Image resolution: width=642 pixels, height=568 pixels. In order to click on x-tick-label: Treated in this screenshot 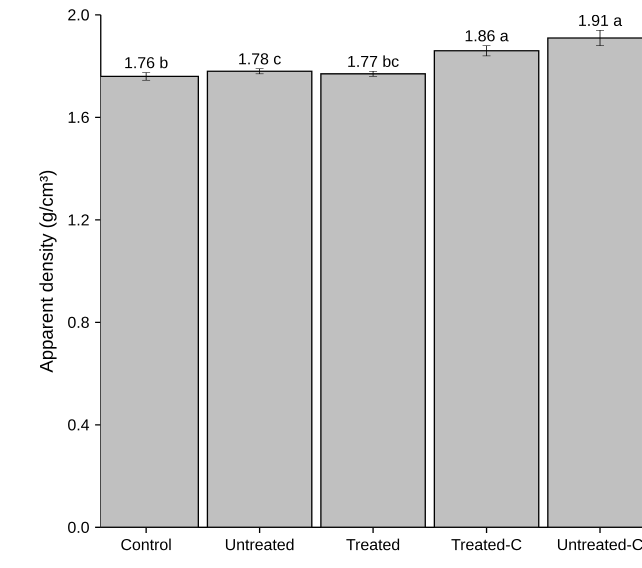, I will do `click(373, 544)`.